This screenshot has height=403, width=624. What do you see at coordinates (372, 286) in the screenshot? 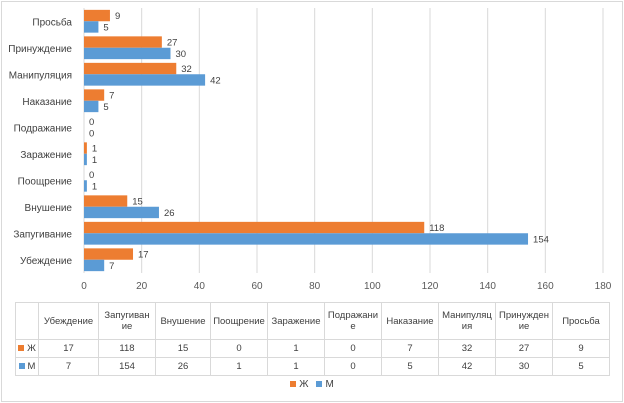
I see `x-tick-label: 100` at bounding box center [372, 286].